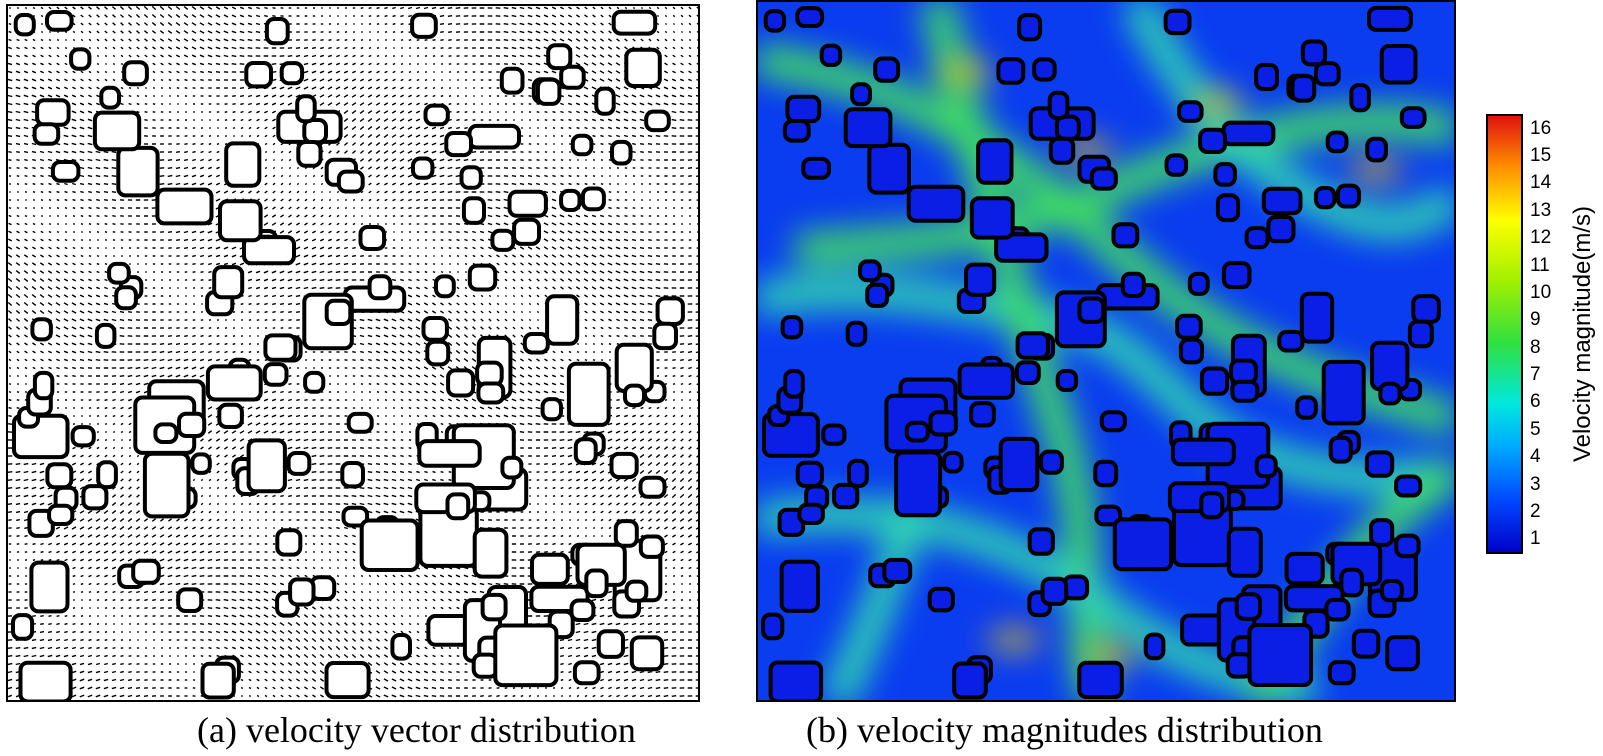 Image resolution: width=1603 pixels, height=756 pixels. I want to click on colorbar-tick-label: 2, so click(1535, 511).